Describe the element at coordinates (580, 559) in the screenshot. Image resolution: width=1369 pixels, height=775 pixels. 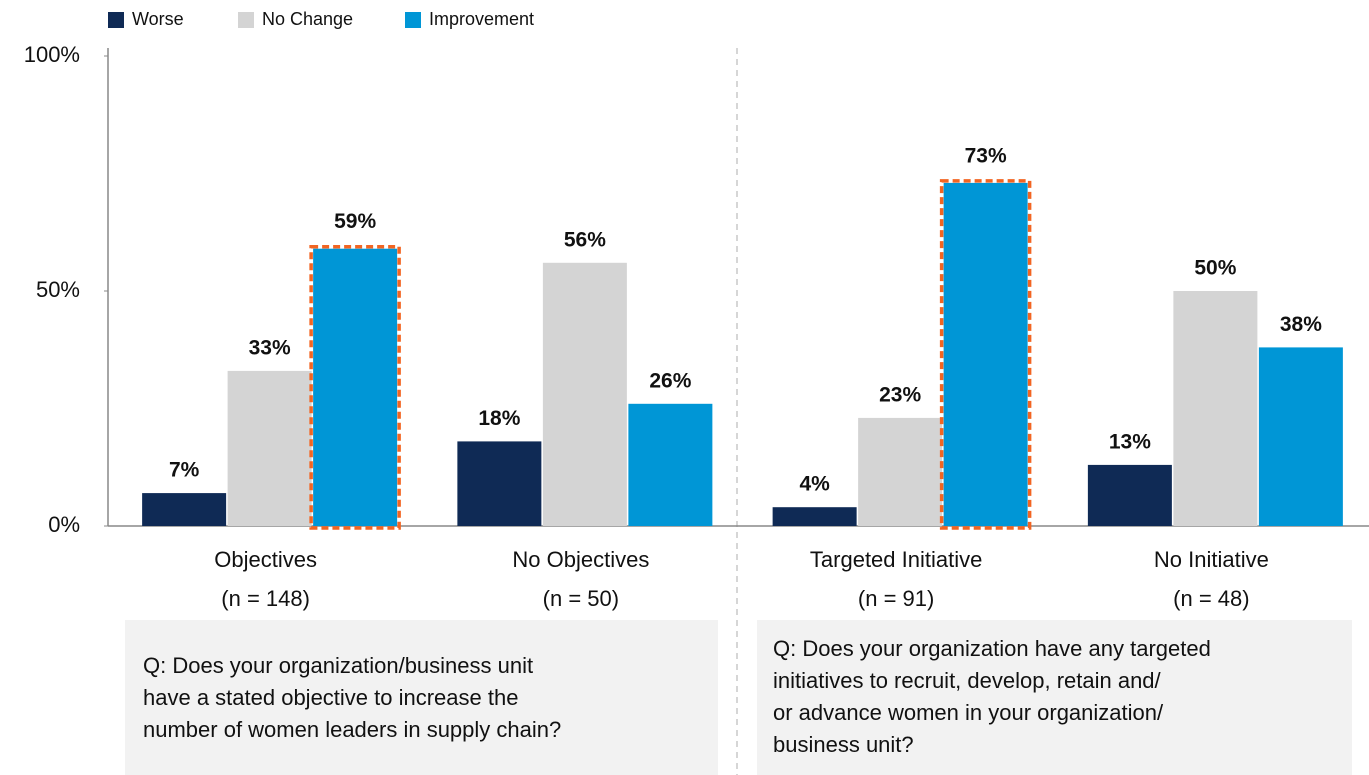
I see `x-tick-label: No Objectives` at that location.